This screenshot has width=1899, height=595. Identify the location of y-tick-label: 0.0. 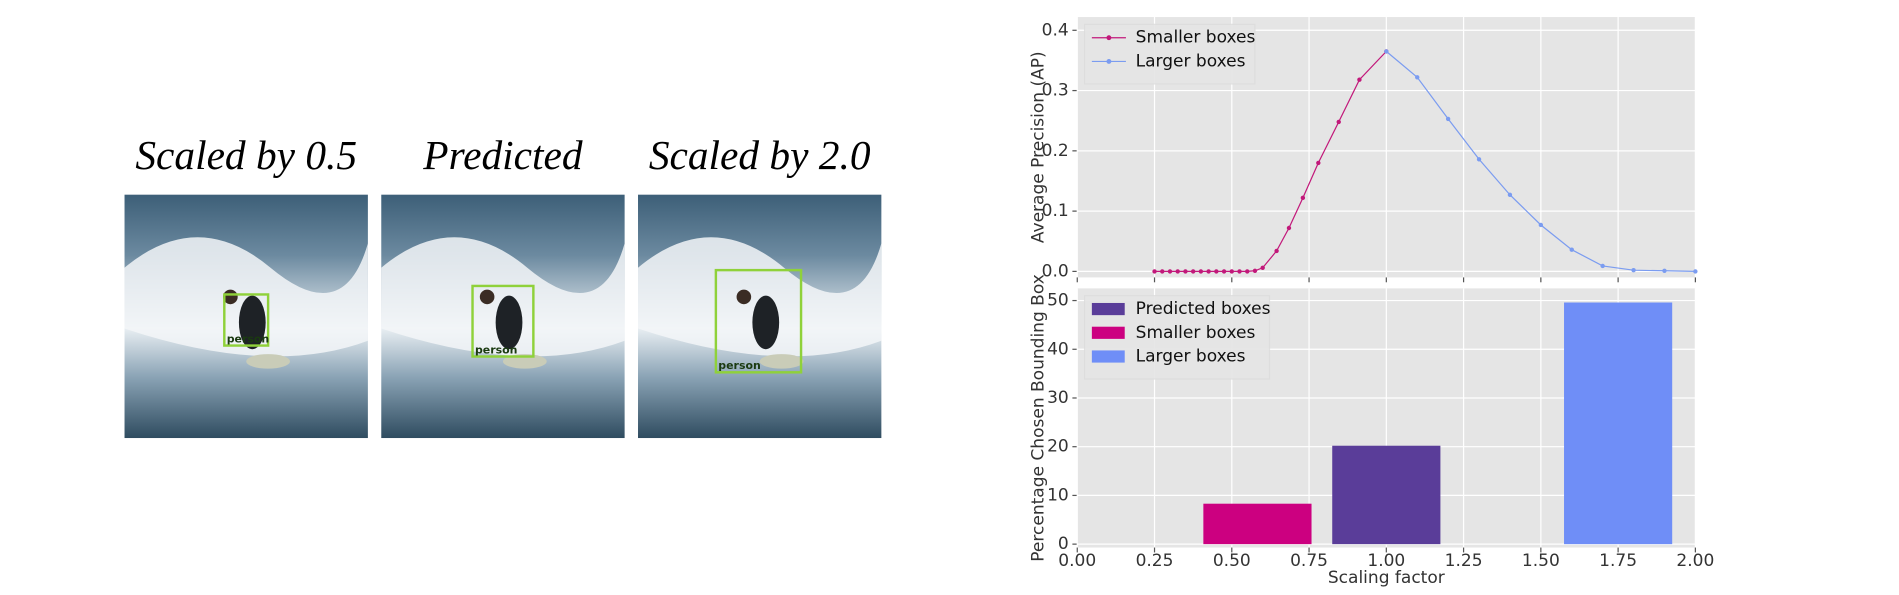
(1055, 271).